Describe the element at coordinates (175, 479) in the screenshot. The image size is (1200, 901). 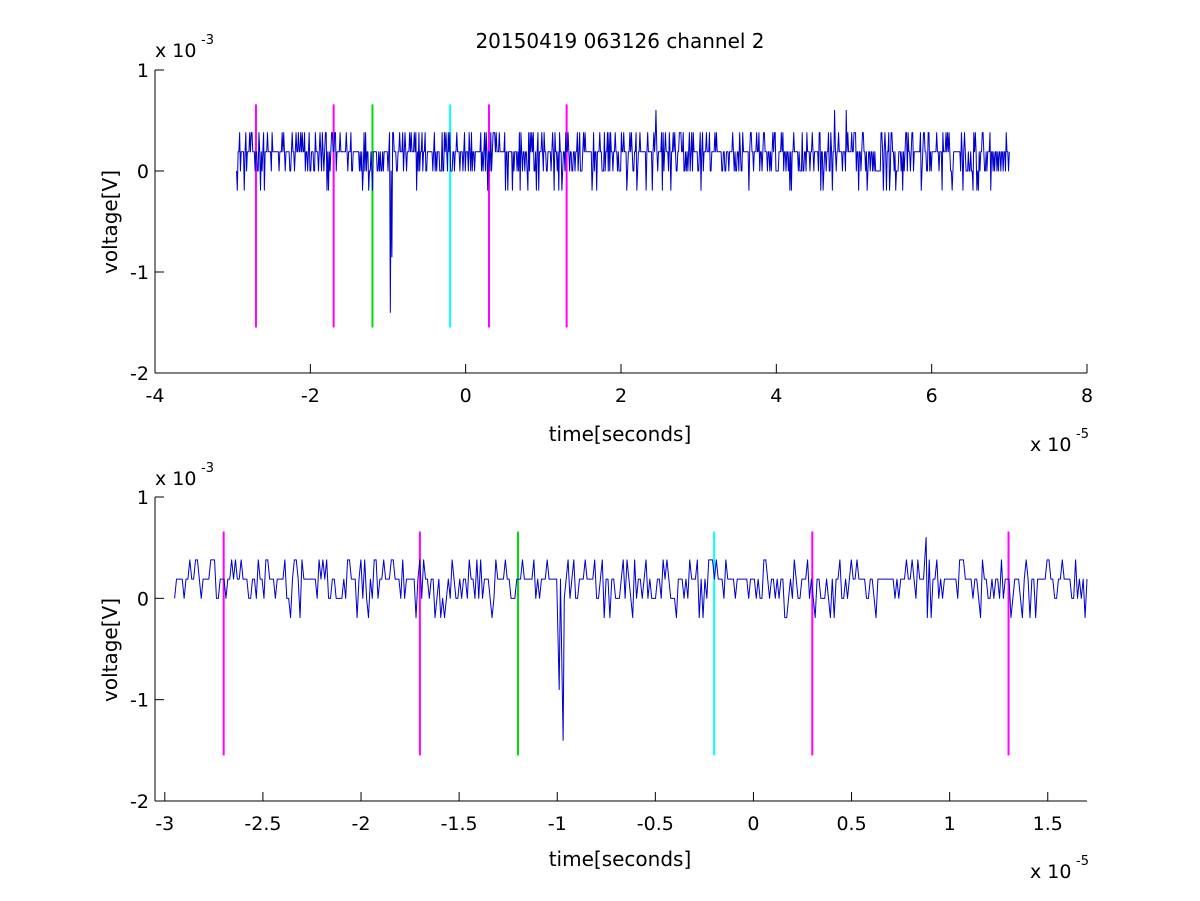
I see `bottom-plot-y-multiplier: x 10` at that location.